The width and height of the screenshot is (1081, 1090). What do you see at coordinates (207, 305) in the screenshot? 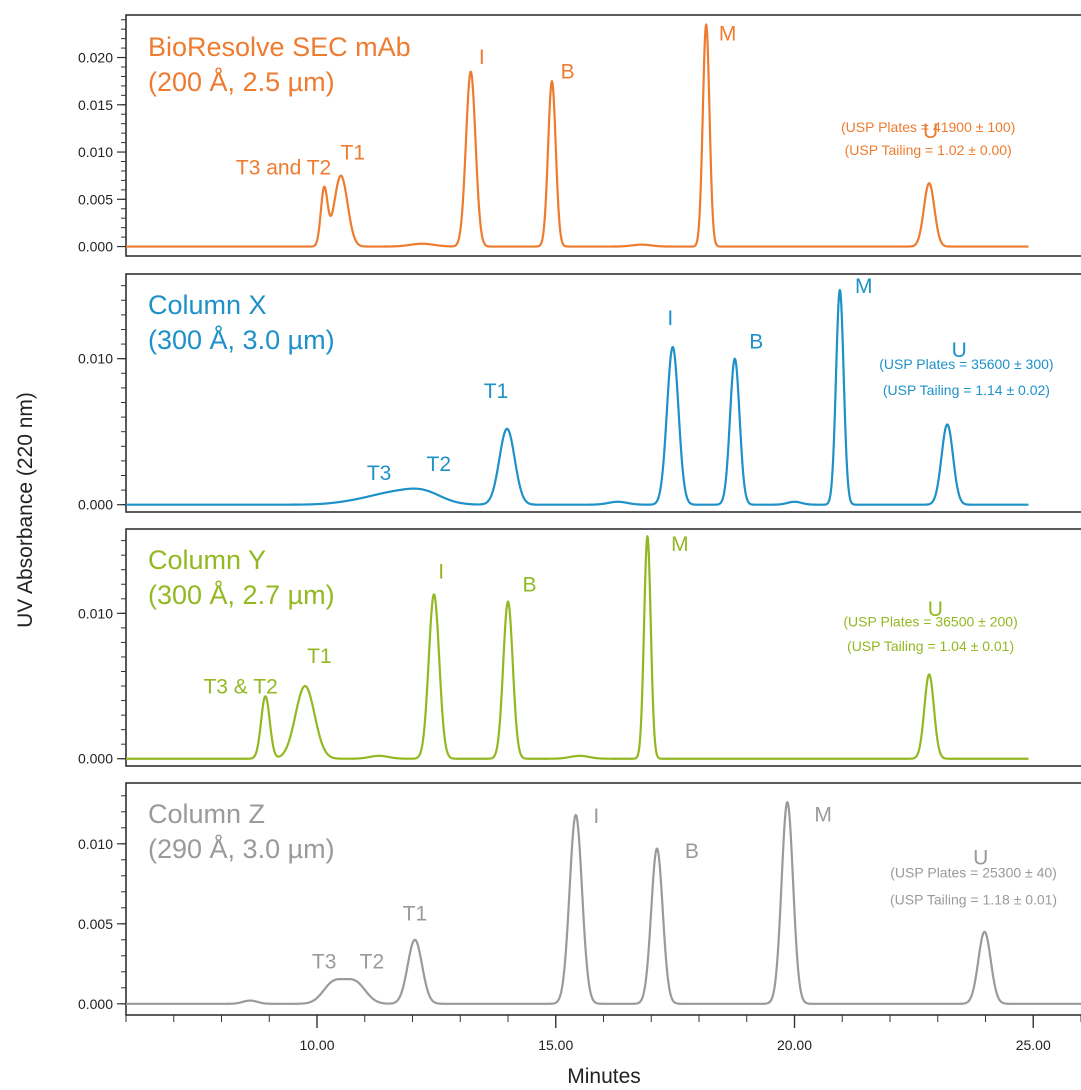
I see `panel-title-line1: Column X` at bounding box center [207, 305].